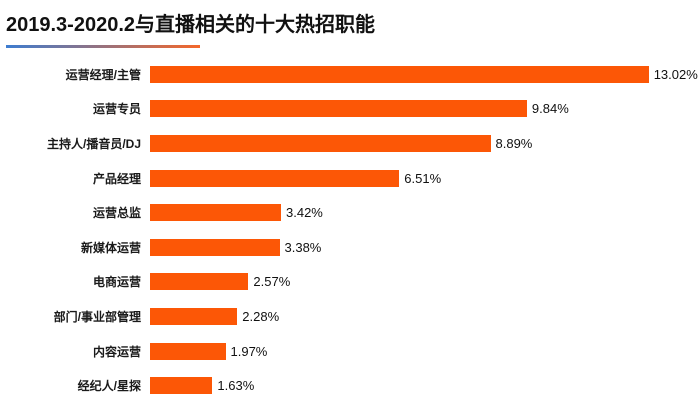 The height and width of the screenshot is (406, 700). I want to click on title-underline, so click(103, 46).